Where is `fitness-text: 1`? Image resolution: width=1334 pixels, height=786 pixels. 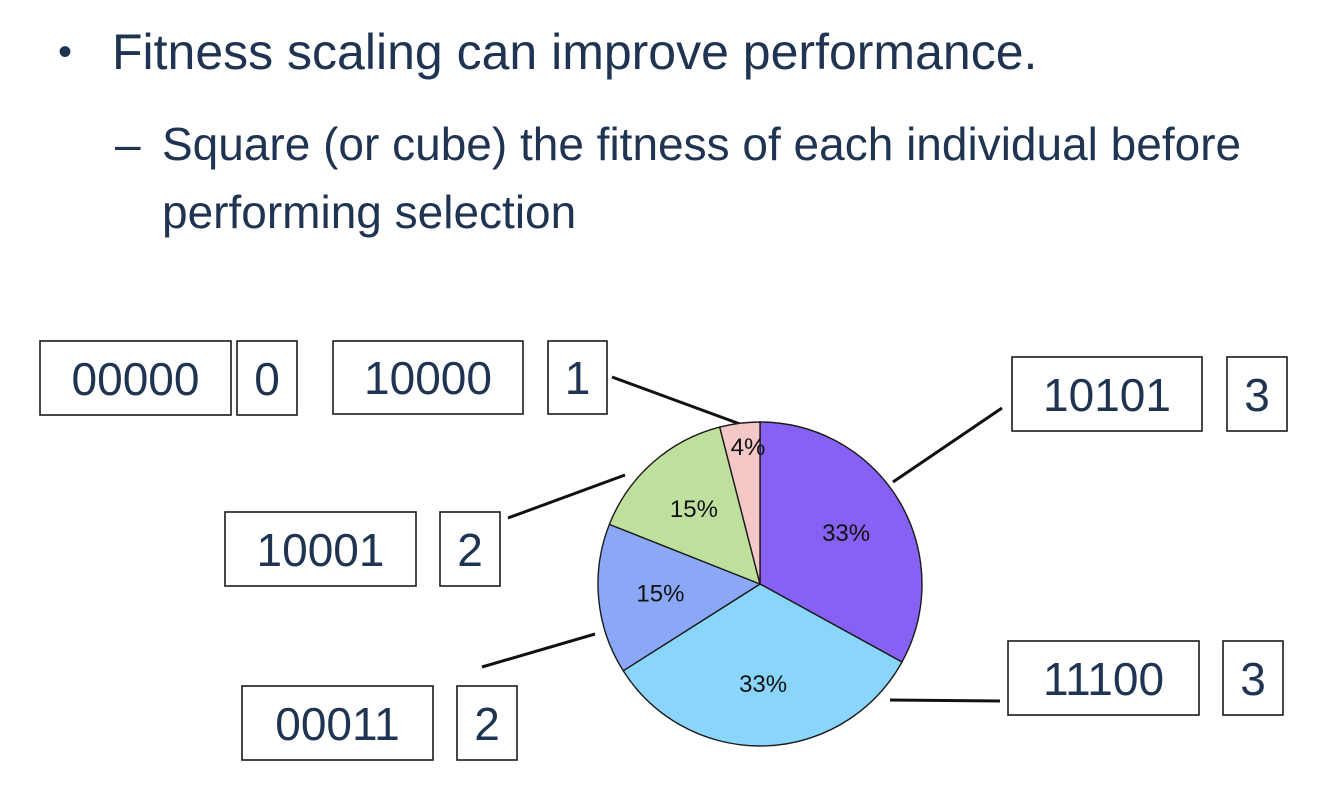 fitness-text: 1 is located at coordinates (578, 378).